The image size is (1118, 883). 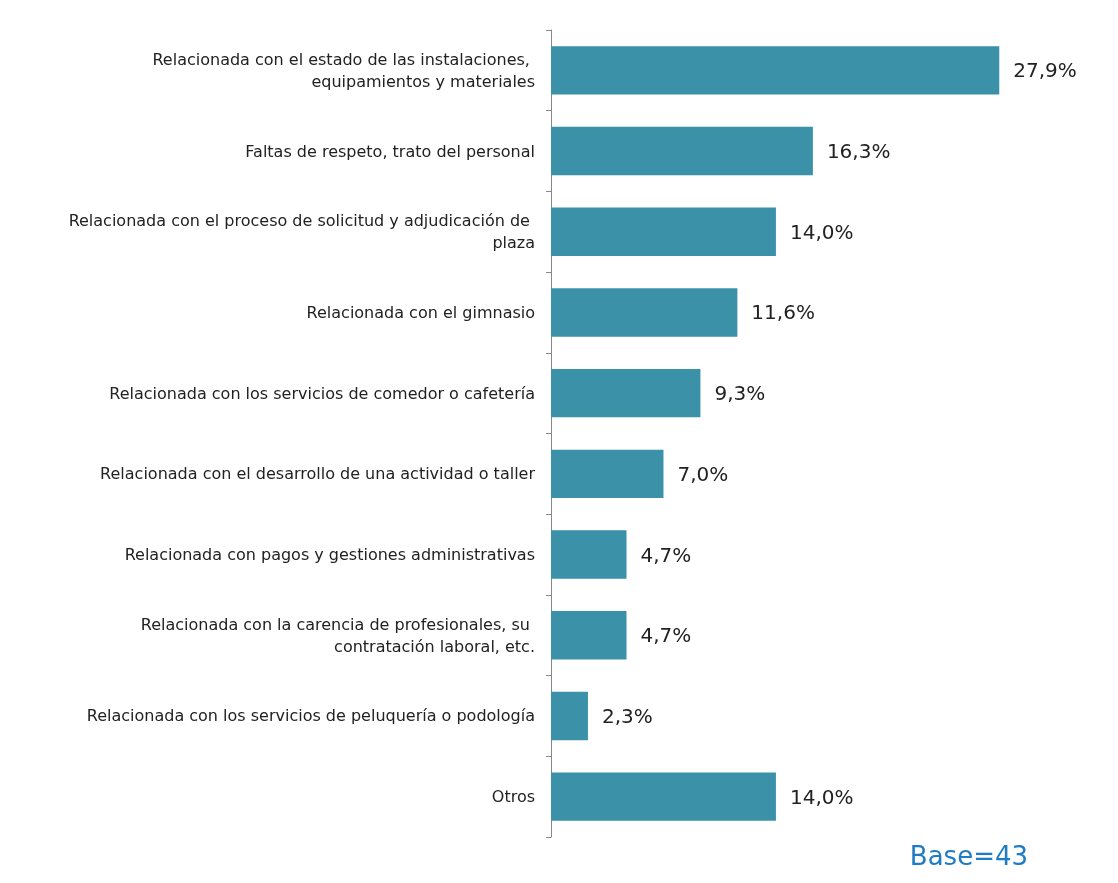 I want to click on y-tick-label: Relacionada con pagos y gestiones administrativas, so click(x=329, y=555).